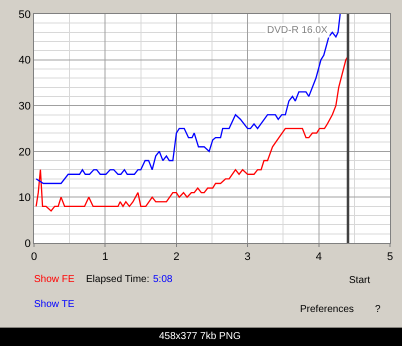 This screenshot has height=346, width=402. What do you see at coordinates (105, 257) in the screenshot?
I see `x-tick-label: 1` at bounding box center [105, 257].